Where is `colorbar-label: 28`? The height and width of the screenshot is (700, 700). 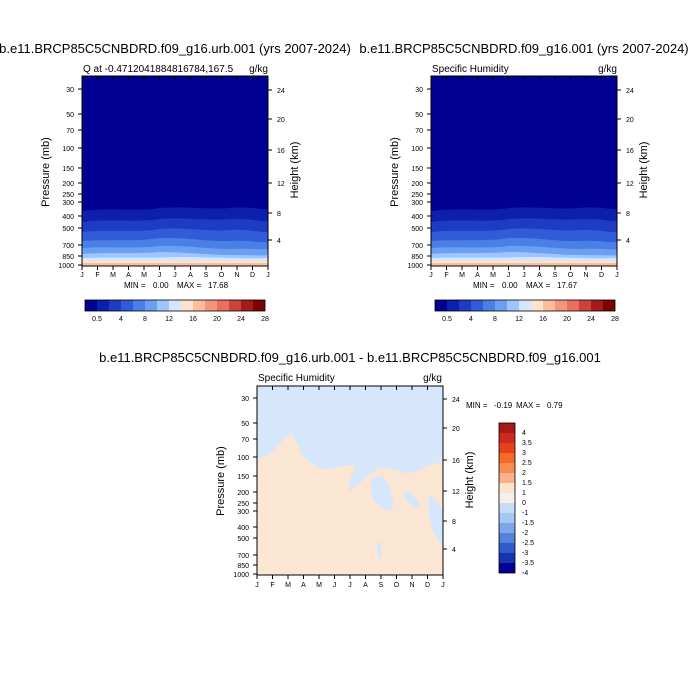
colorbar-label: 28 is located at coordinates (265, 319).